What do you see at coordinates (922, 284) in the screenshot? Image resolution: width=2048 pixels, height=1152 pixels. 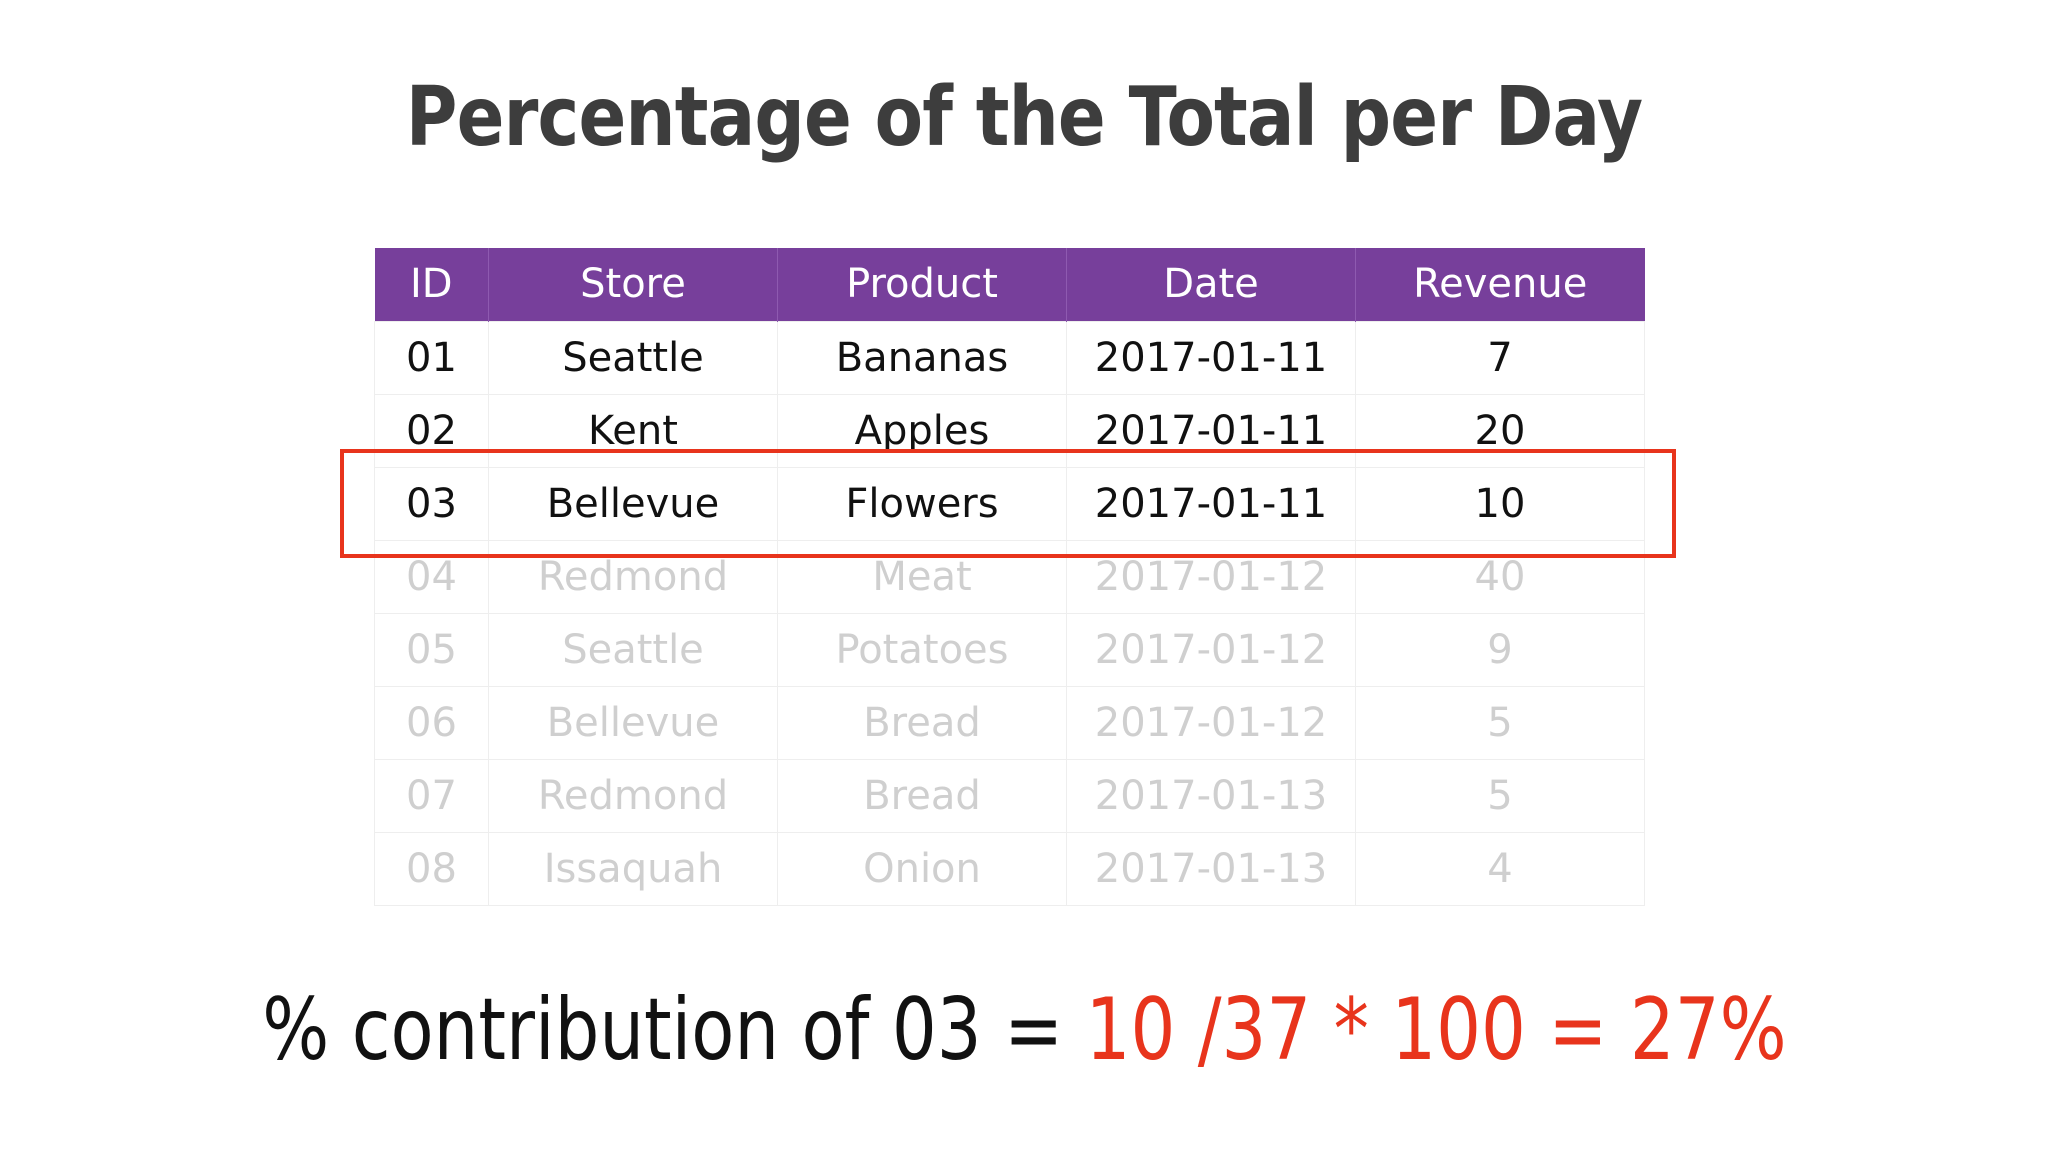 I see `column-header-product: Product` at bounding box center [922, 284].